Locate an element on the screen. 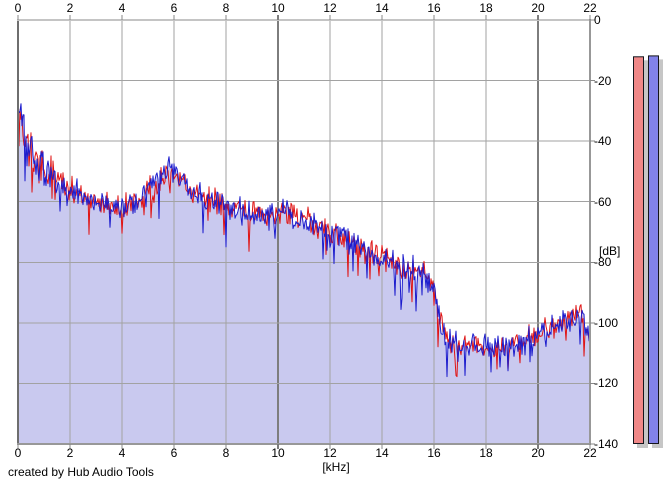  credit-text: created by Hub Audio Tools is located at coordinates (81, 472).